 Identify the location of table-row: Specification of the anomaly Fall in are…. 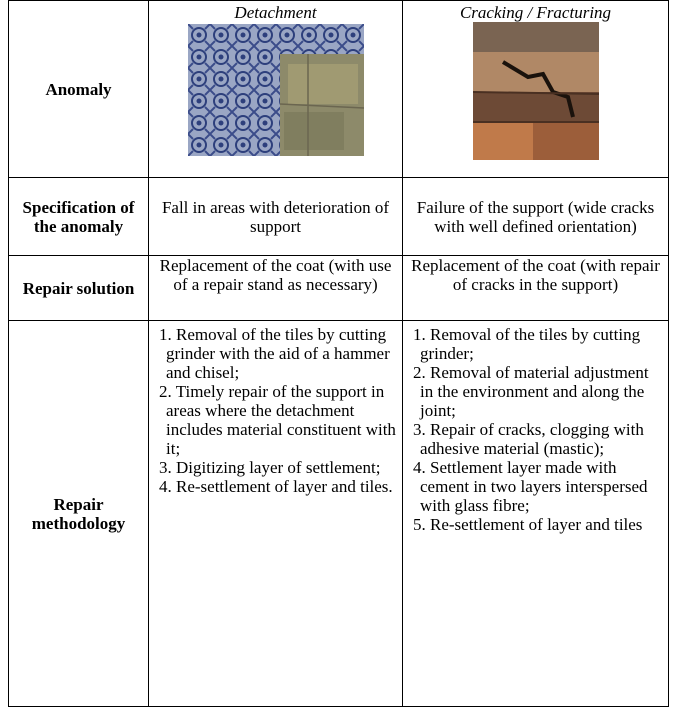
(338, 216).